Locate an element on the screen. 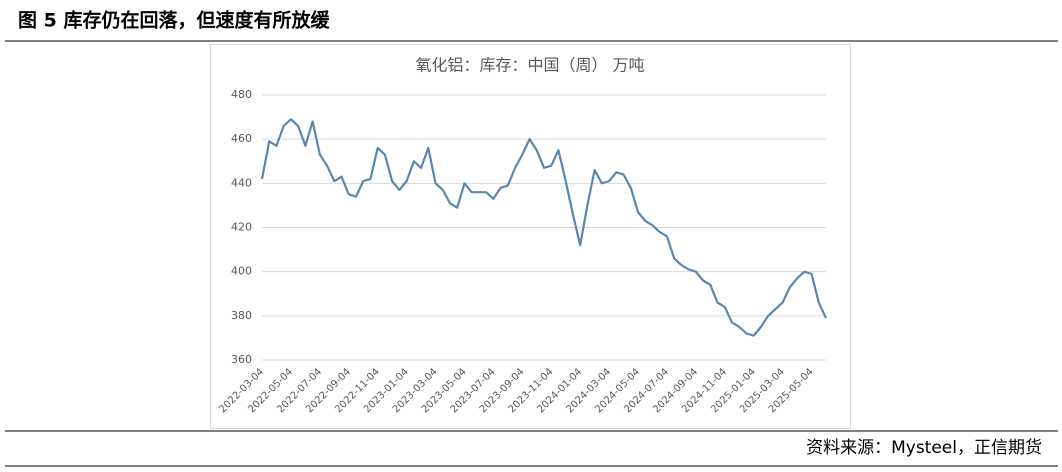 The height and width of the screenshot is (472, 1062). chart-title: 氧化铝：库存：中国（周） 万吨 is located at coordinates (529, 65).